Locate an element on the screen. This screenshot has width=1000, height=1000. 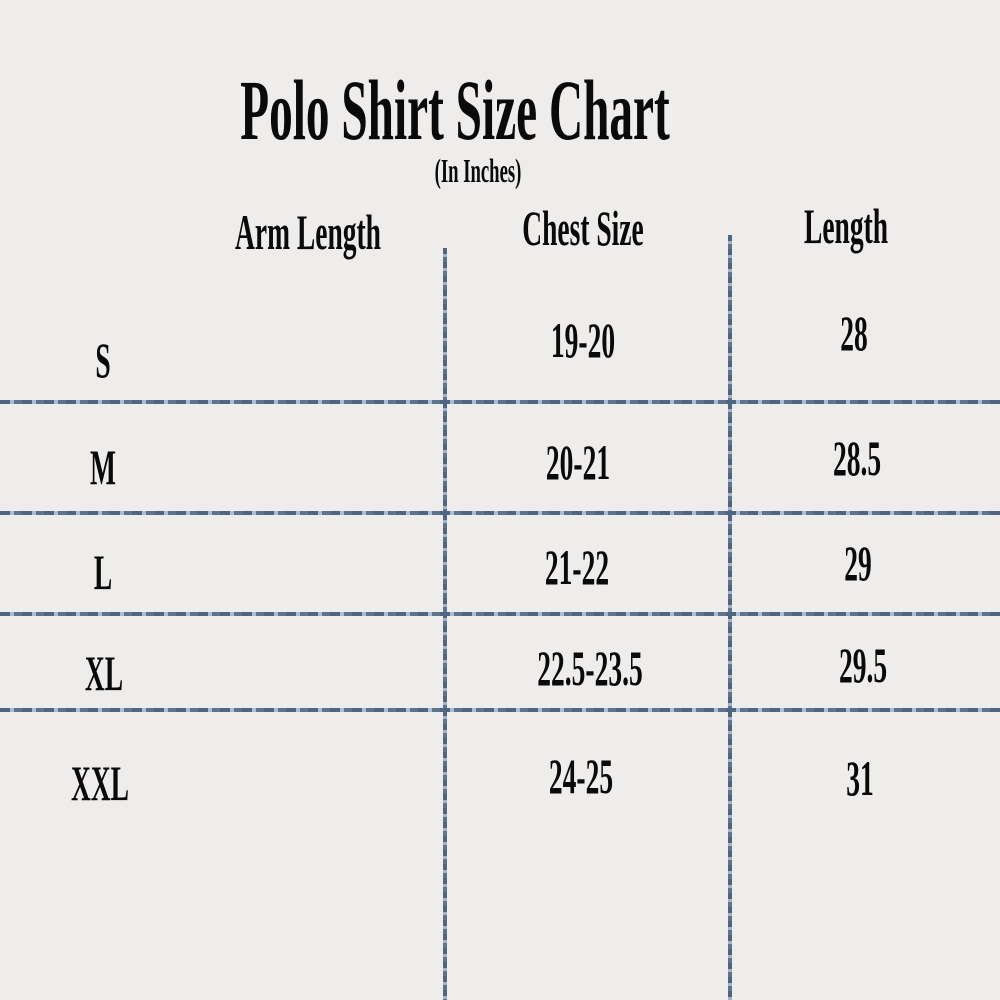
header-length: Length is located at coordinates (846, 226).